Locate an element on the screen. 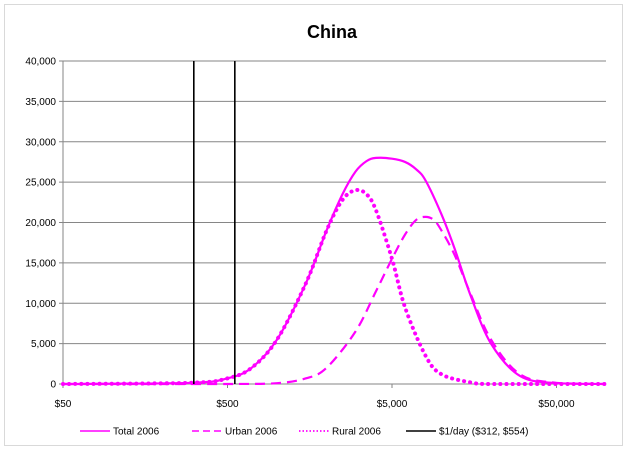 Image resolution: width=629 pixels, height=450 pixels. legend-label-rural-2006: Rural 2006 is located at coordinates (356, 432).